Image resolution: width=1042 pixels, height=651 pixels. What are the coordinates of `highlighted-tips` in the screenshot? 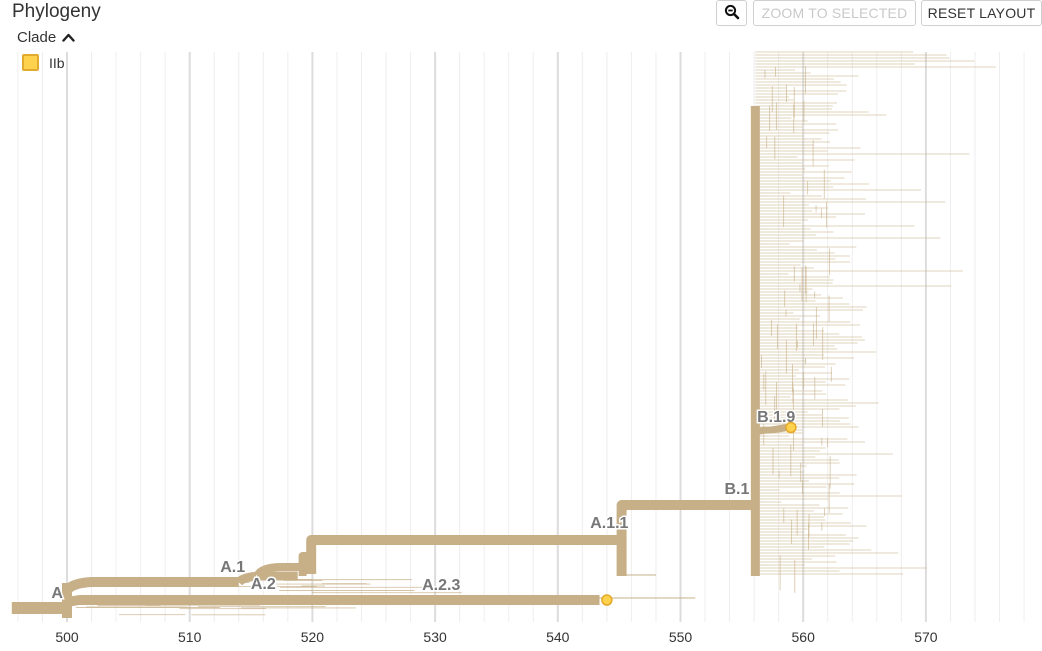 It's located at (699, 513).